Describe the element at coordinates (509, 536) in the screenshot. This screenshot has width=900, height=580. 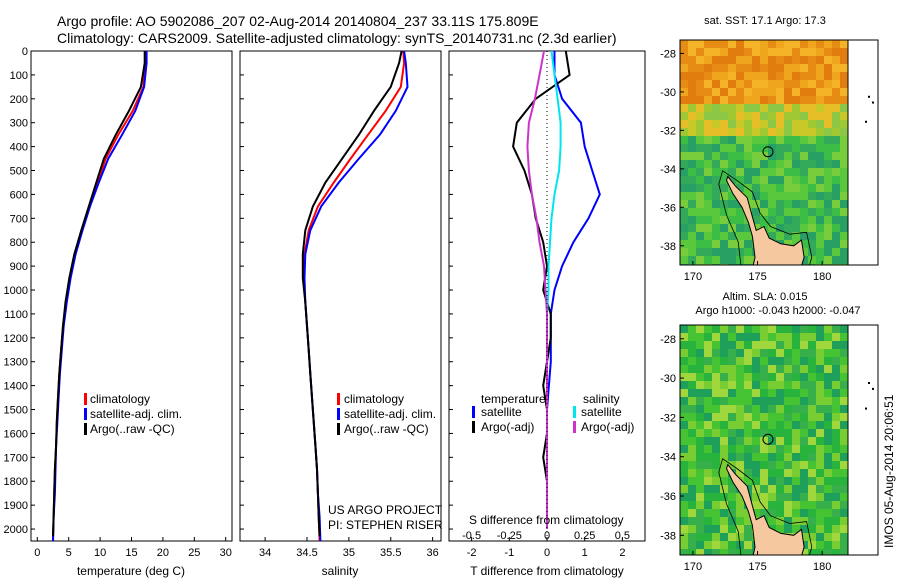
I see `s-tick-label: -0.25` at that location.